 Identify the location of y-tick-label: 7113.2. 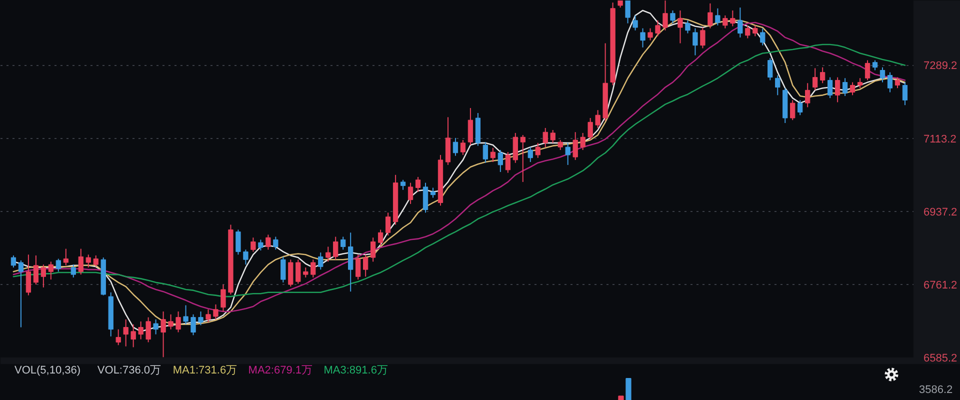
(940, 139).